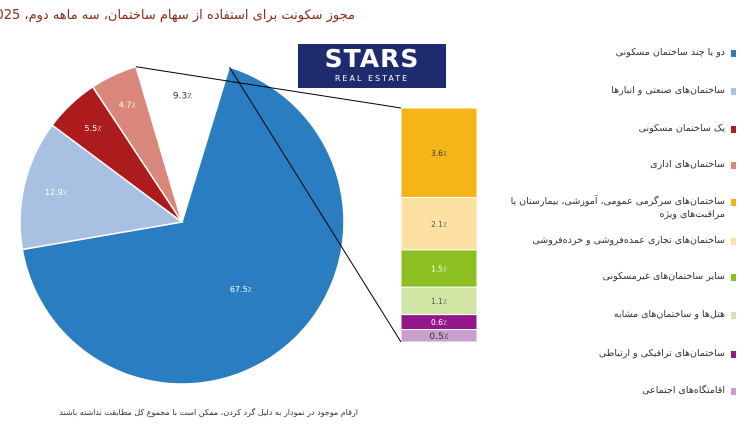 Image resolution: width=745 pixels, height=433 pixels. I want to click on legend-item-8: ساختمان‌های ترافیکی و ارتباطی, so click(616, 353).